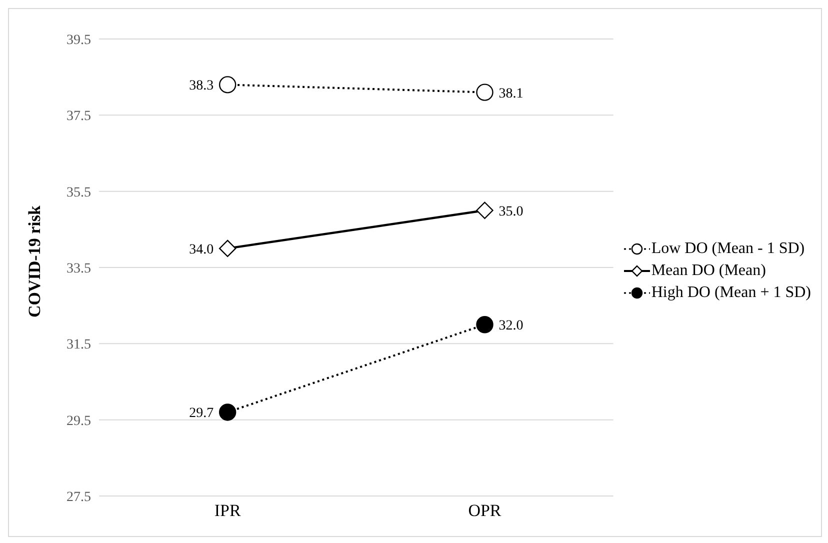 Image resolution: width=828 pixels, height=543 pixels. What do you see at coordinates (201, 86) in the screenshot?
I see `data-label: 38.3` at bounding box center [201, 86].